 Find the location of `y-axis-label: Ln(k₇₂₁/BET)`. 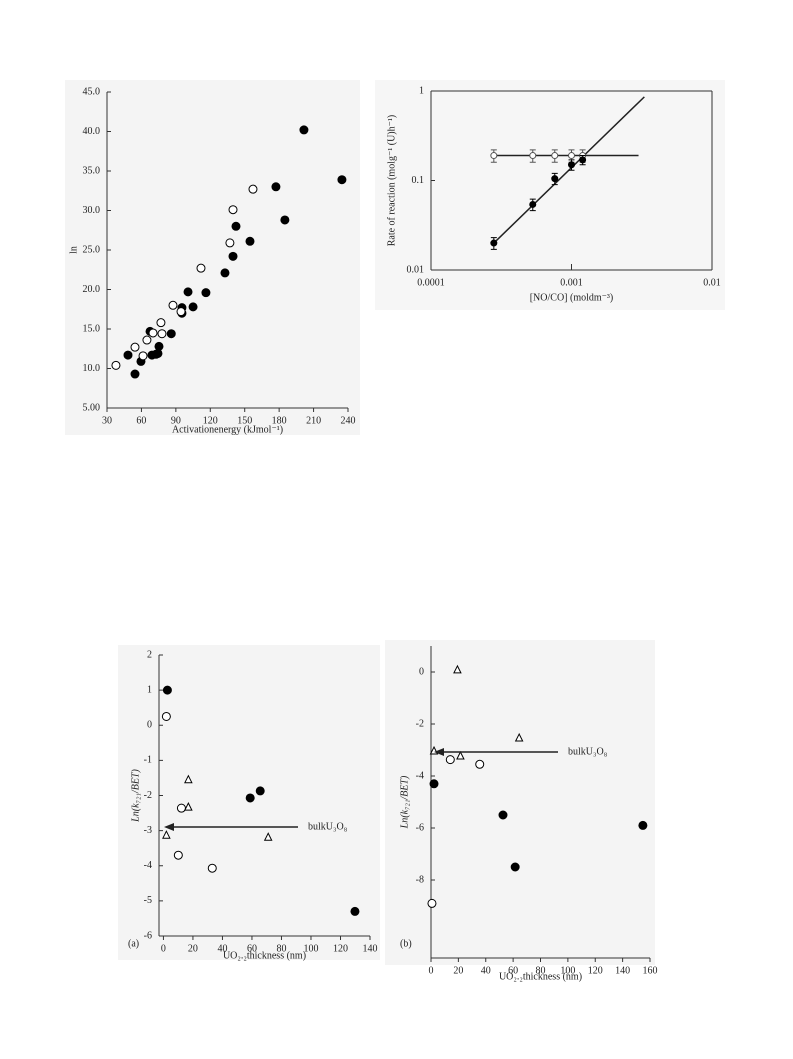

y-axis-label: Ln(k₇₂₁/BET) is located at coordinates (404, 802).